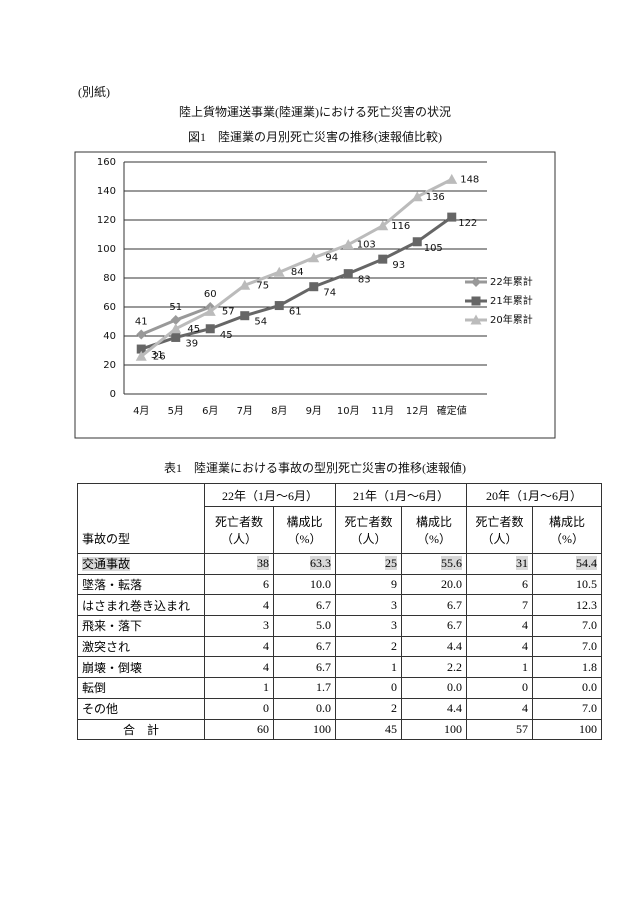 This screenshot has height=916, width=630. What do you see at coordinates (366, 245) in the screenshot?
I see `data-label: 103` at bounding box center [366, 245].